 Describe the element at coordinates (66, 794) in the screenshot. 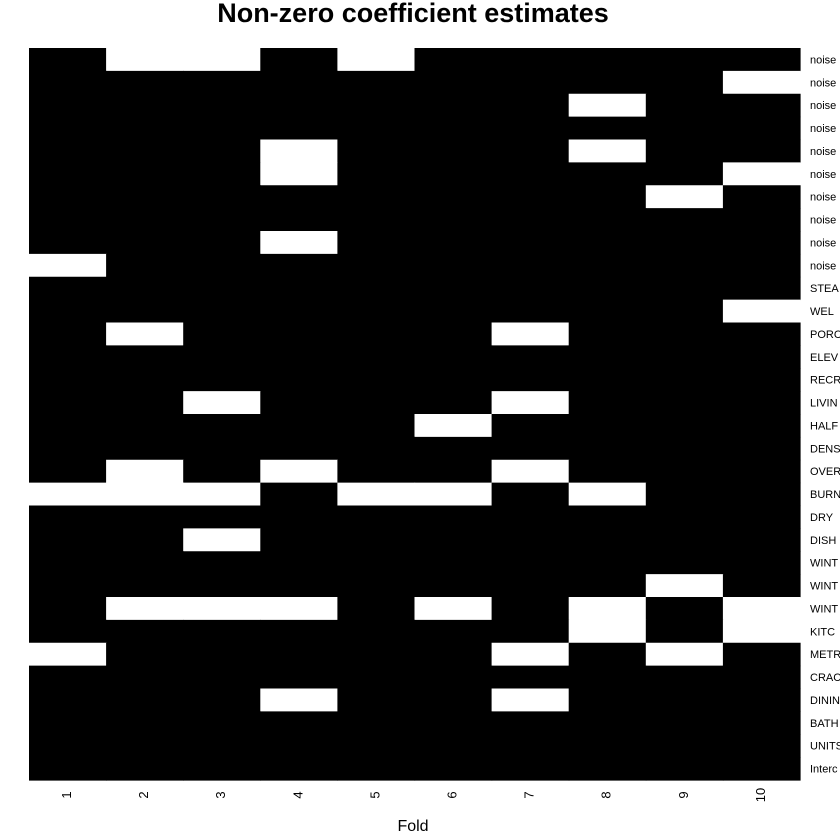

I see `column-label: 1` at that location.